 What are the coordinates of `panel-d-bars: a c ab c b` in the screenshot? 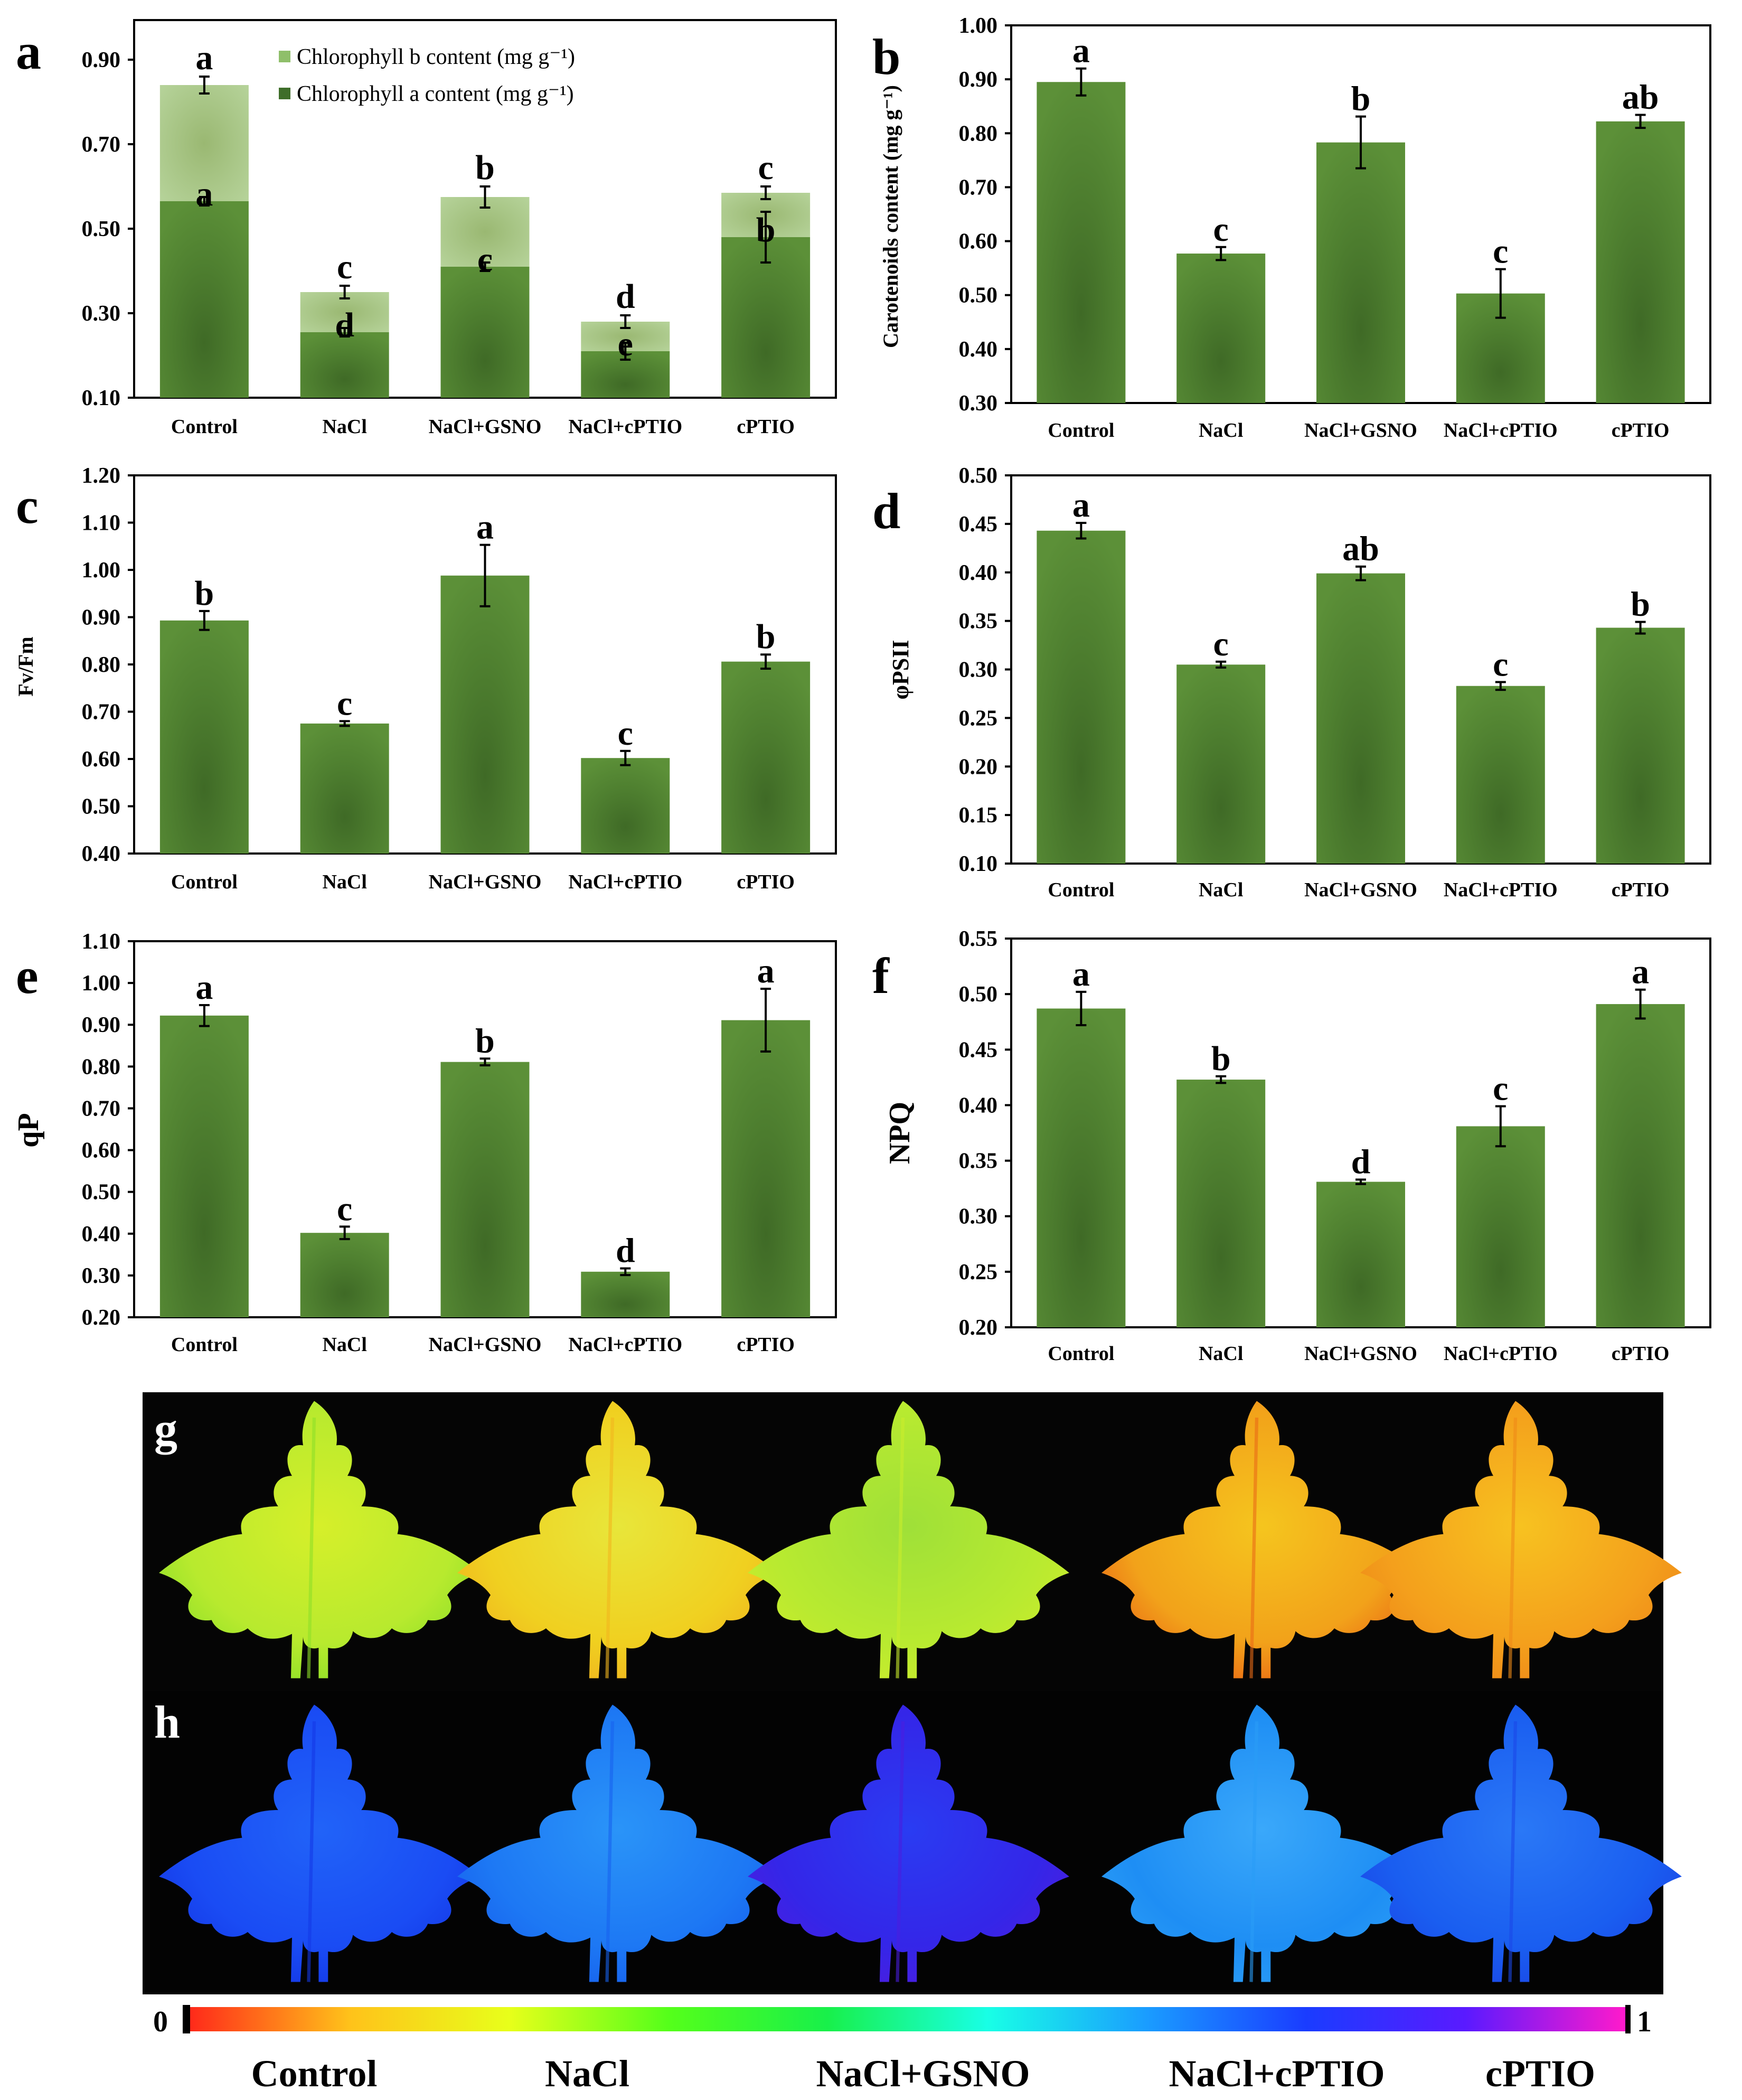 It's located at (1361, 675).